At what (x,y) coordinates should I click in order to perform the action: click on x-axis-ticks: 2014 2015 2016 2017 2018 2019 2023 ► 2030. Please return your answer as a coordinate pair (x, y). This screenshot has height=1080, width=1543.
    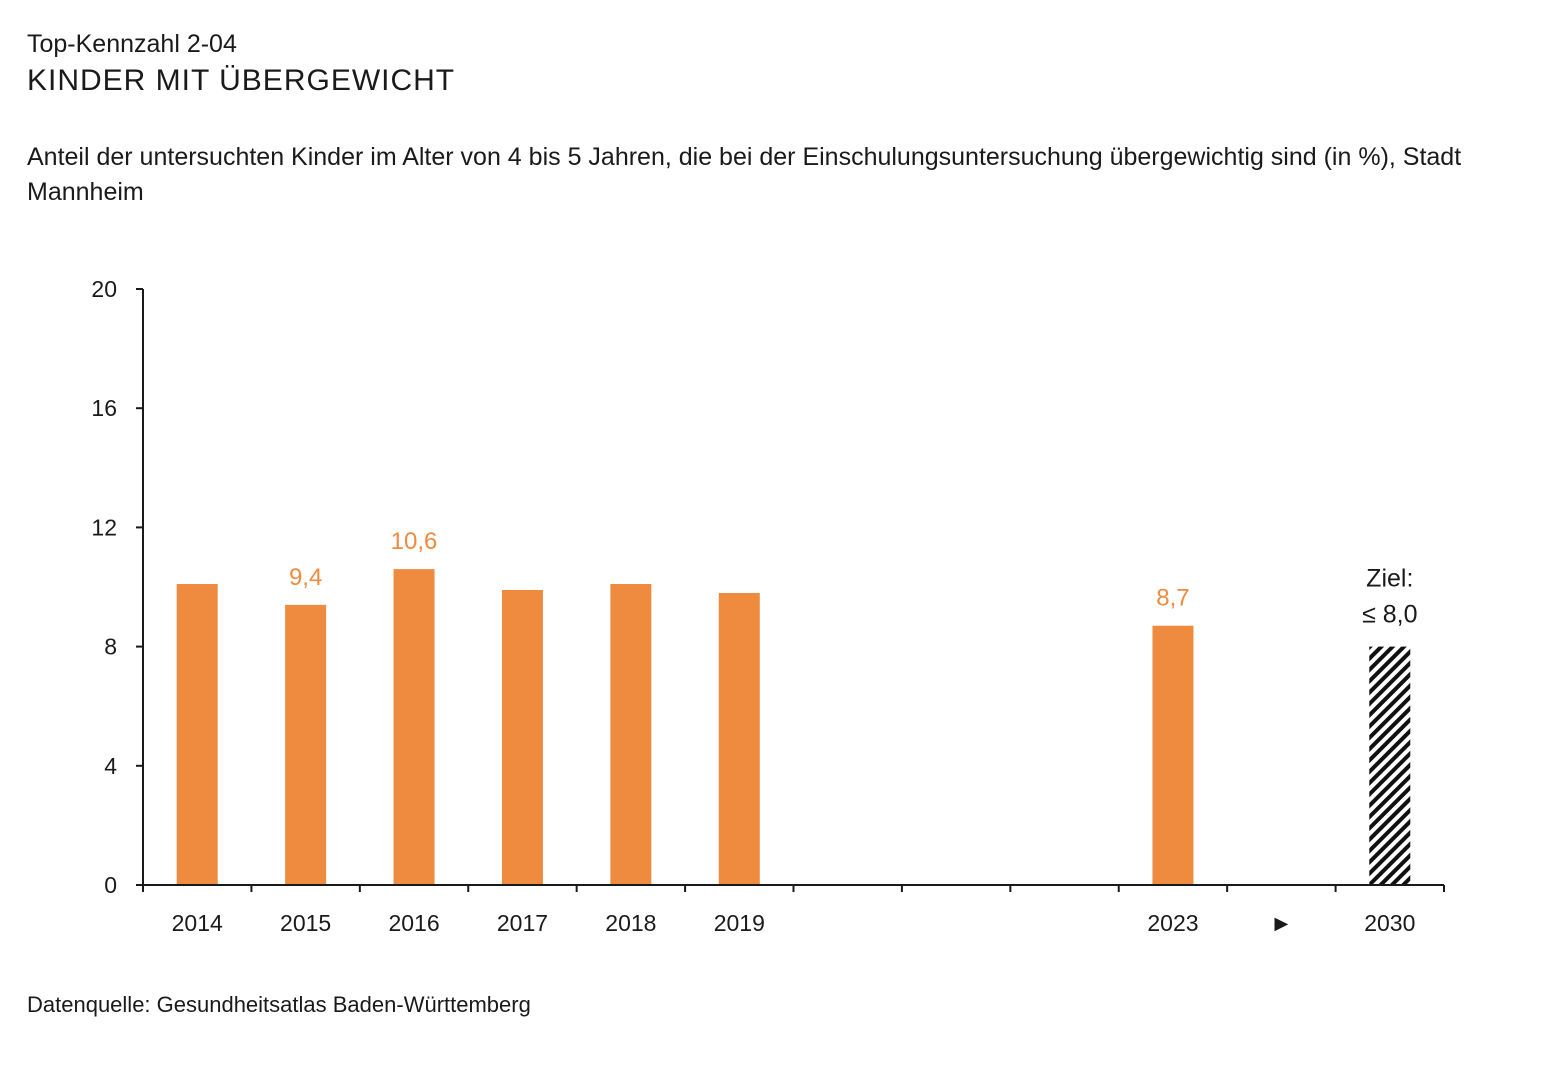
    Looking at the image, I should click on (793, 910).